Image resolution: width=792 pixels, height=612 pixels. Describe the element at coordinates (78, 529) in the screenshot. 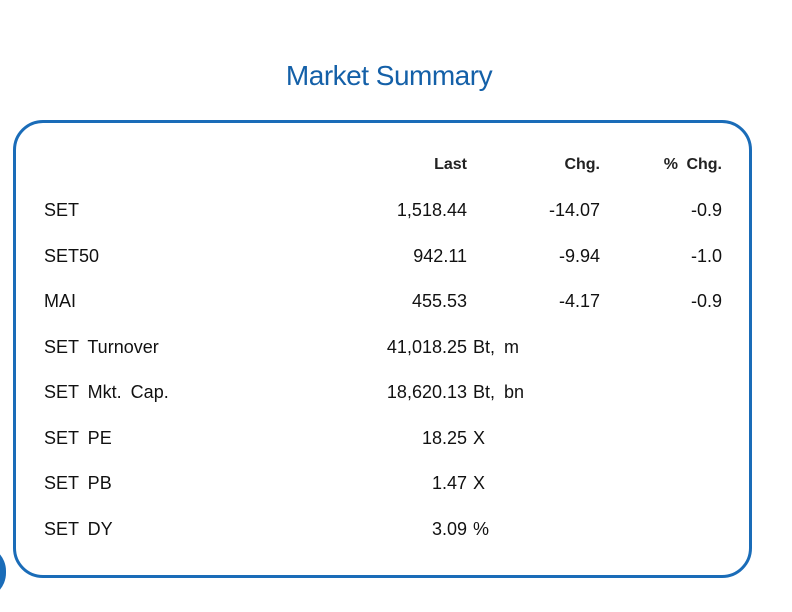

I see `row-label: SET DY` at that location.